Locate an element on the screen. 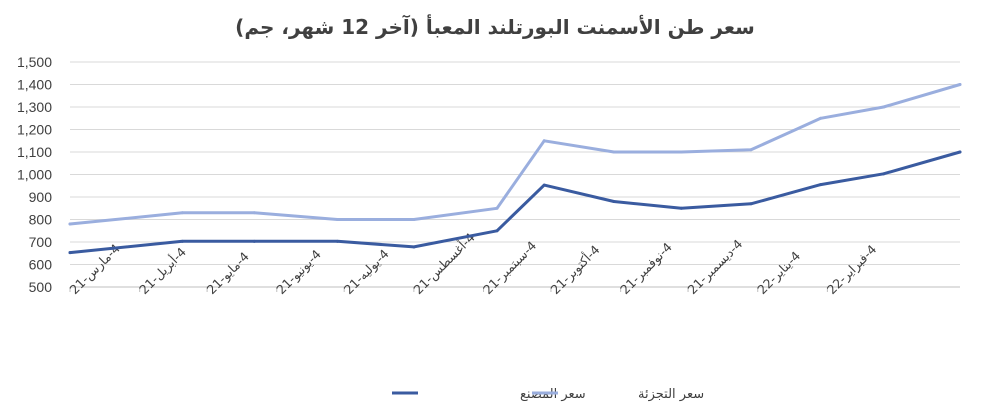 Image resolution: width=990 pixels, height=416 pixels. x-tick-label: 4-أغسطس-21 is located at coordinates (444, 263).